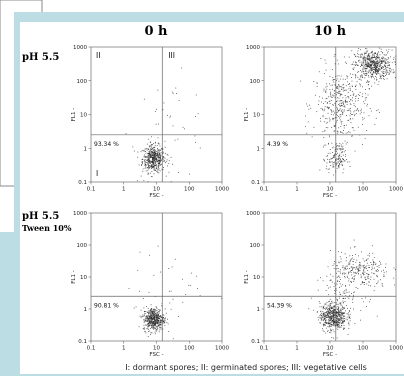 This screenshot has width=404, height=376. I want to click on y-tick-label: 10, so click(83, 278).